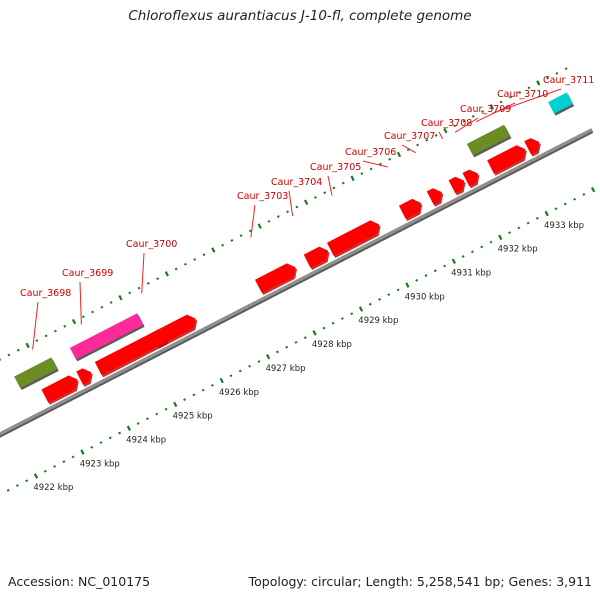 The width and height of the screenshot is (600, 600). I want to click on gene-label: Caur_3710, so click(522, 94).